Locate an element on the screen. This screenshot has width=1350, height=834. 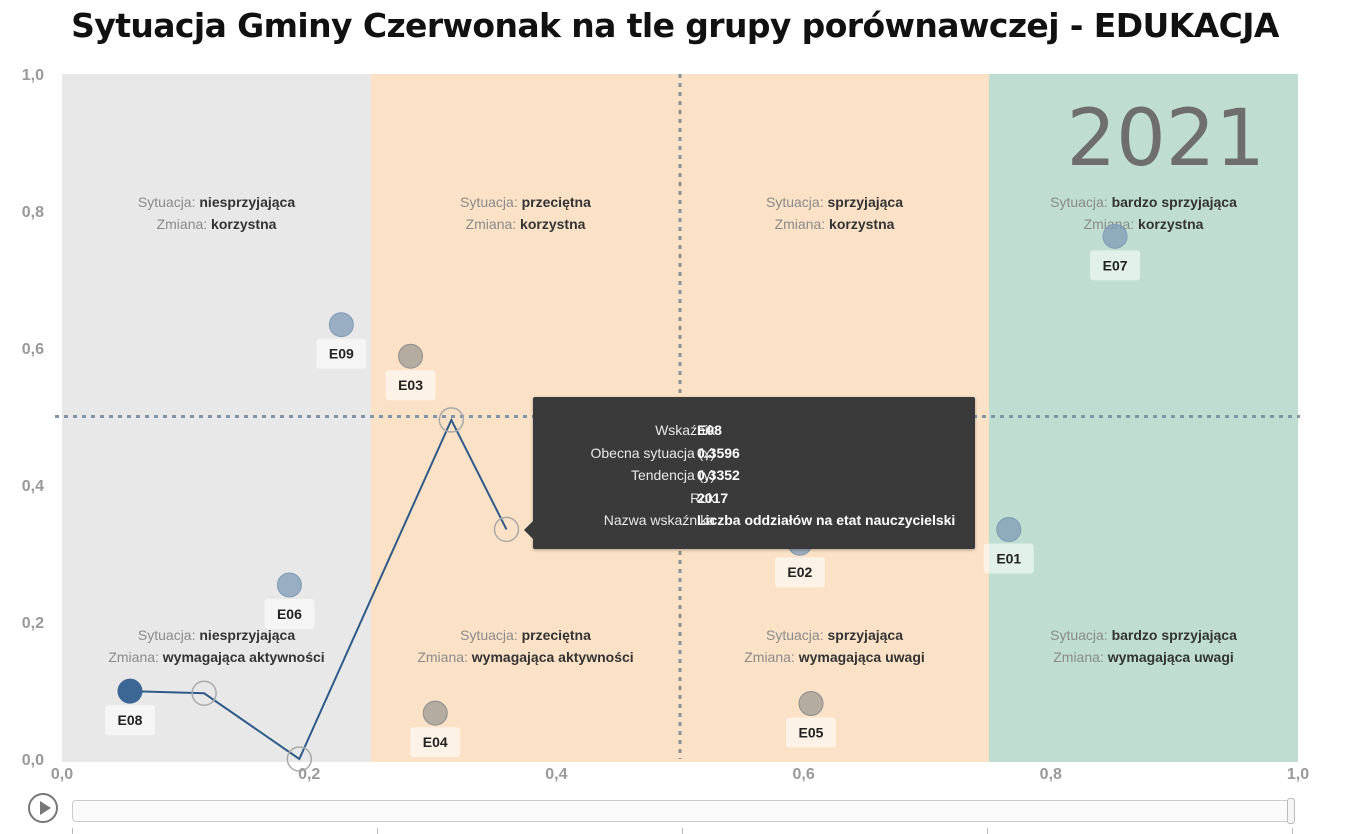
tooltip-value: 0,3596 is located at coordinates (718, 452).